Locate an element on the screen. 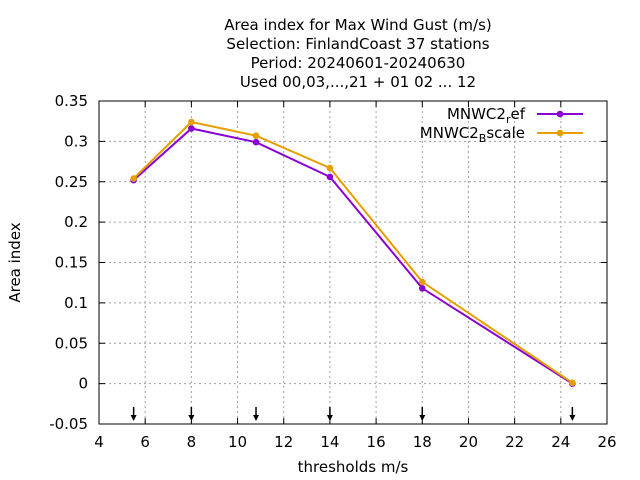 This screenshot has width=640, height=480. x-tick-label: 12 is located at coordinates (283, 442).